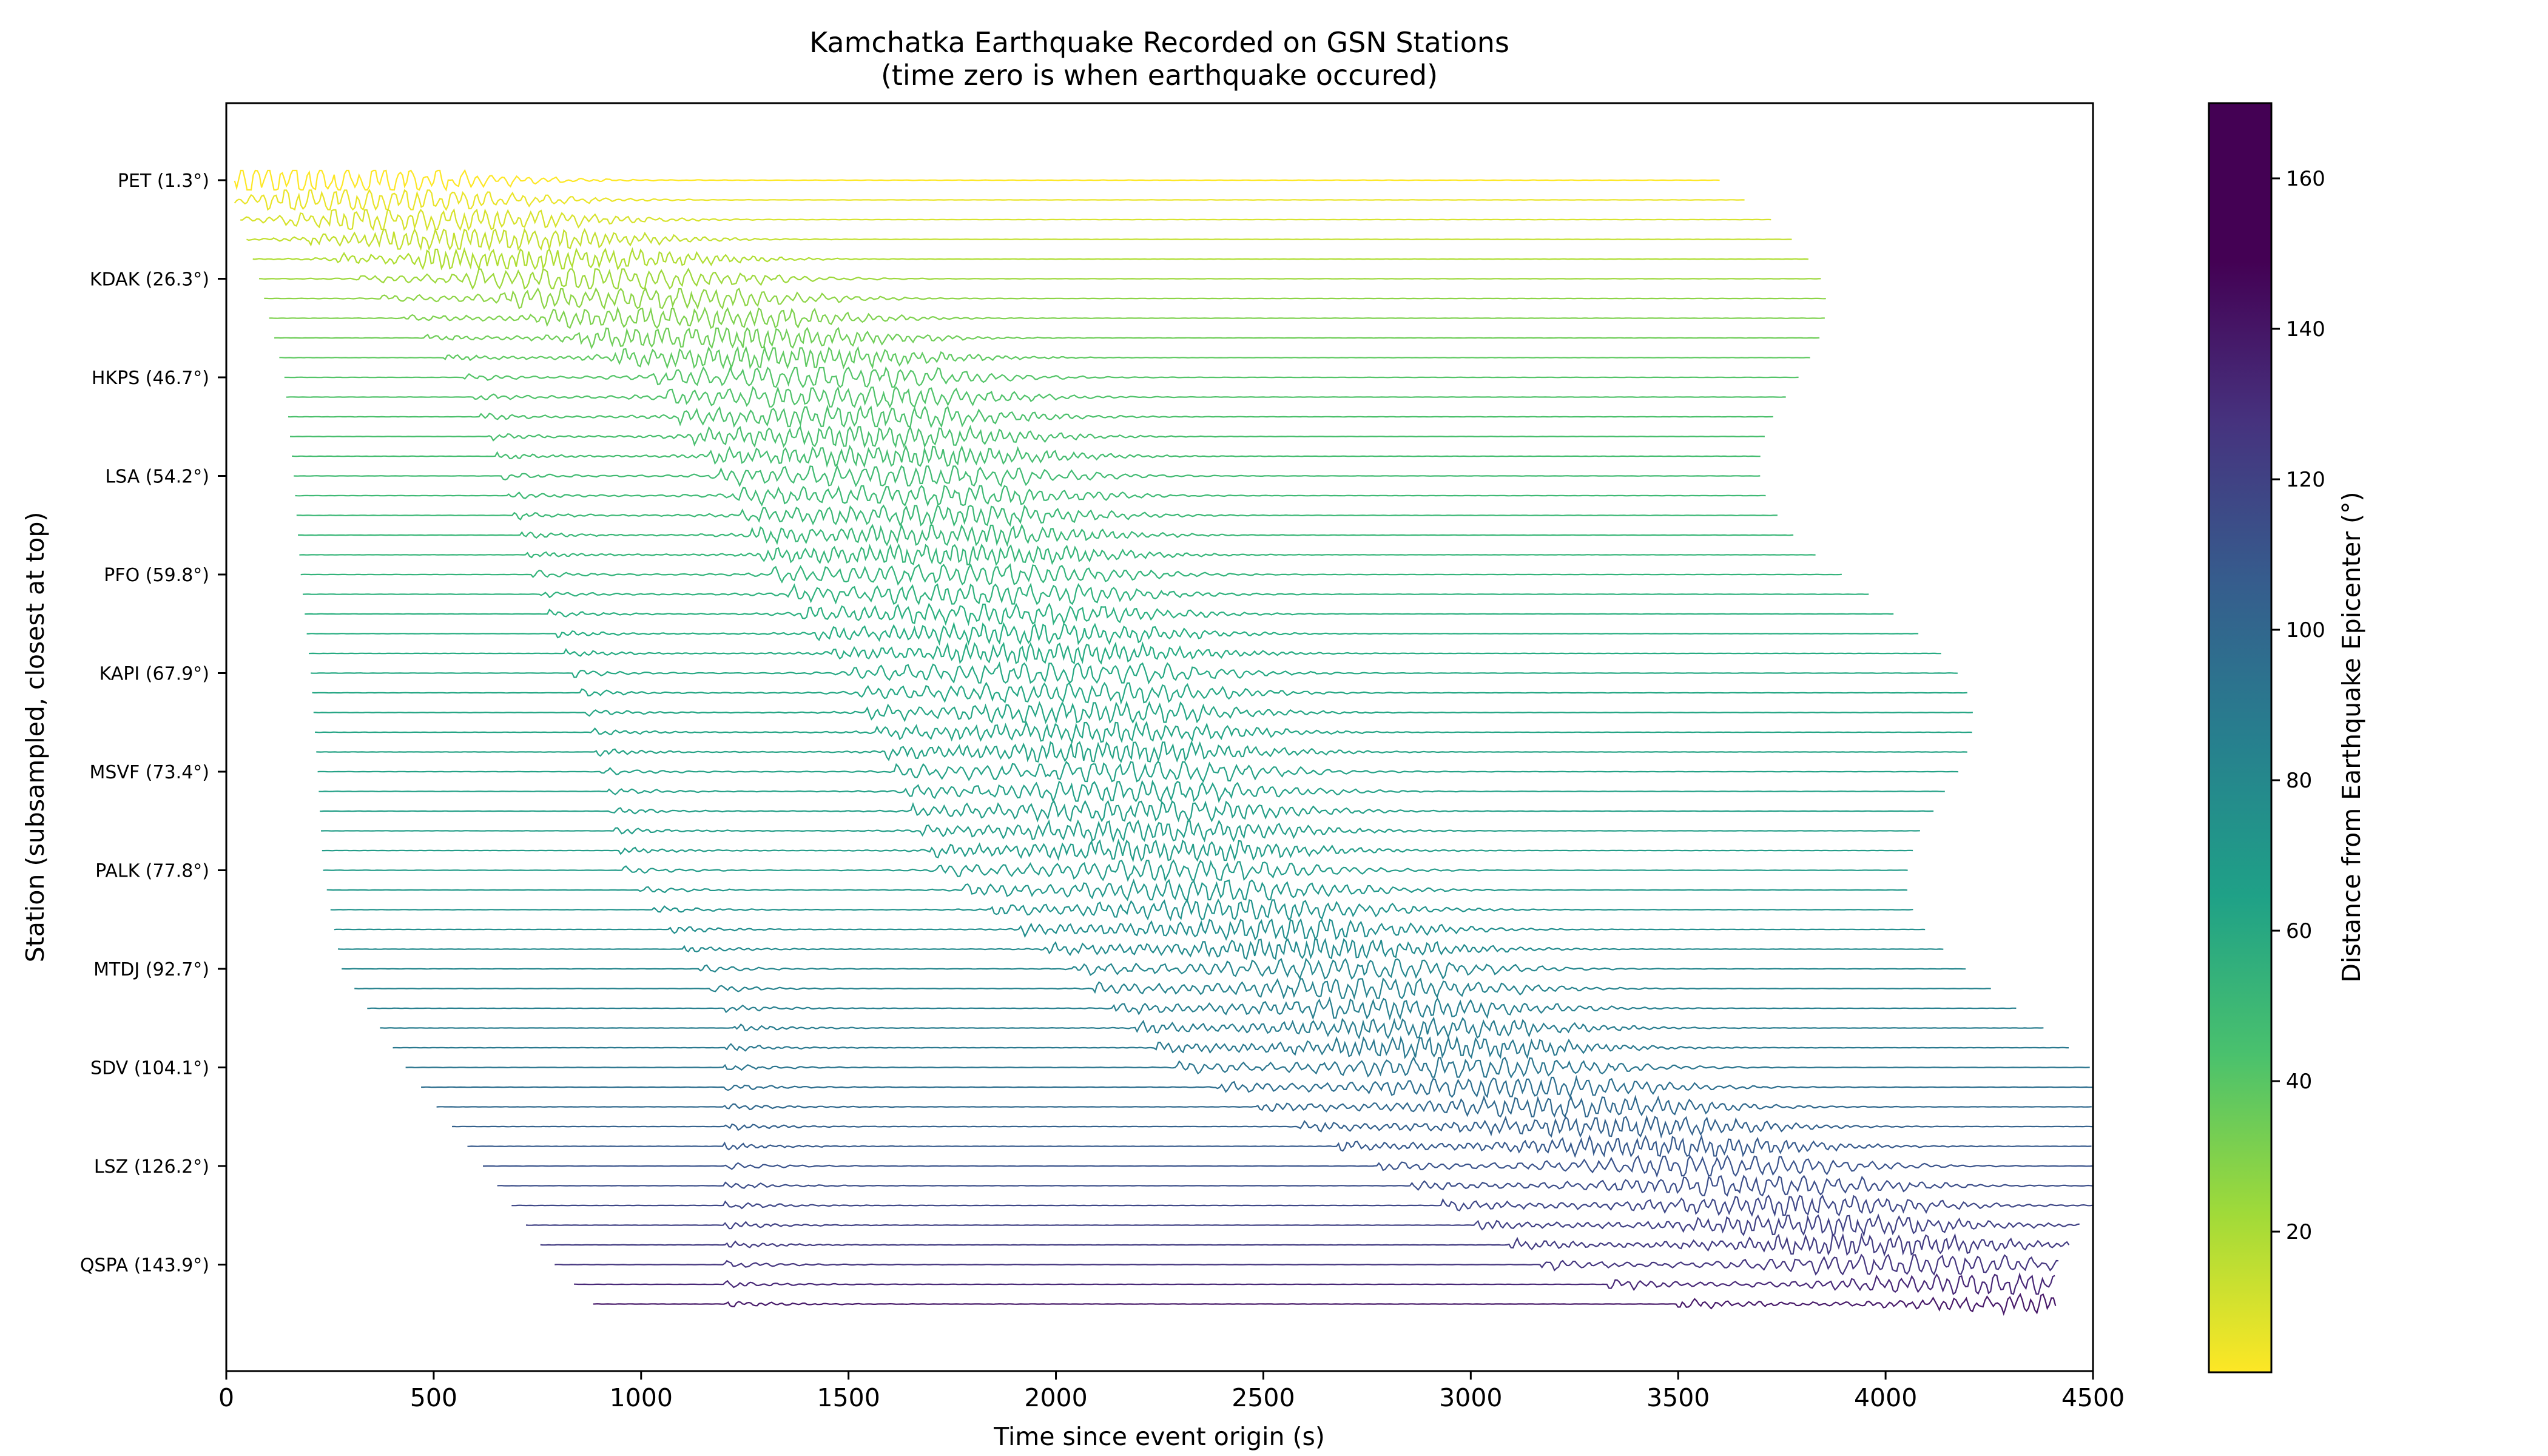 The width and height of the screenshot is (2548, 1456). What do you see at coordinates (641, 1397) in the screenshot?
I see `x-tick-label: 1000` at bounding box center [641, 1397].